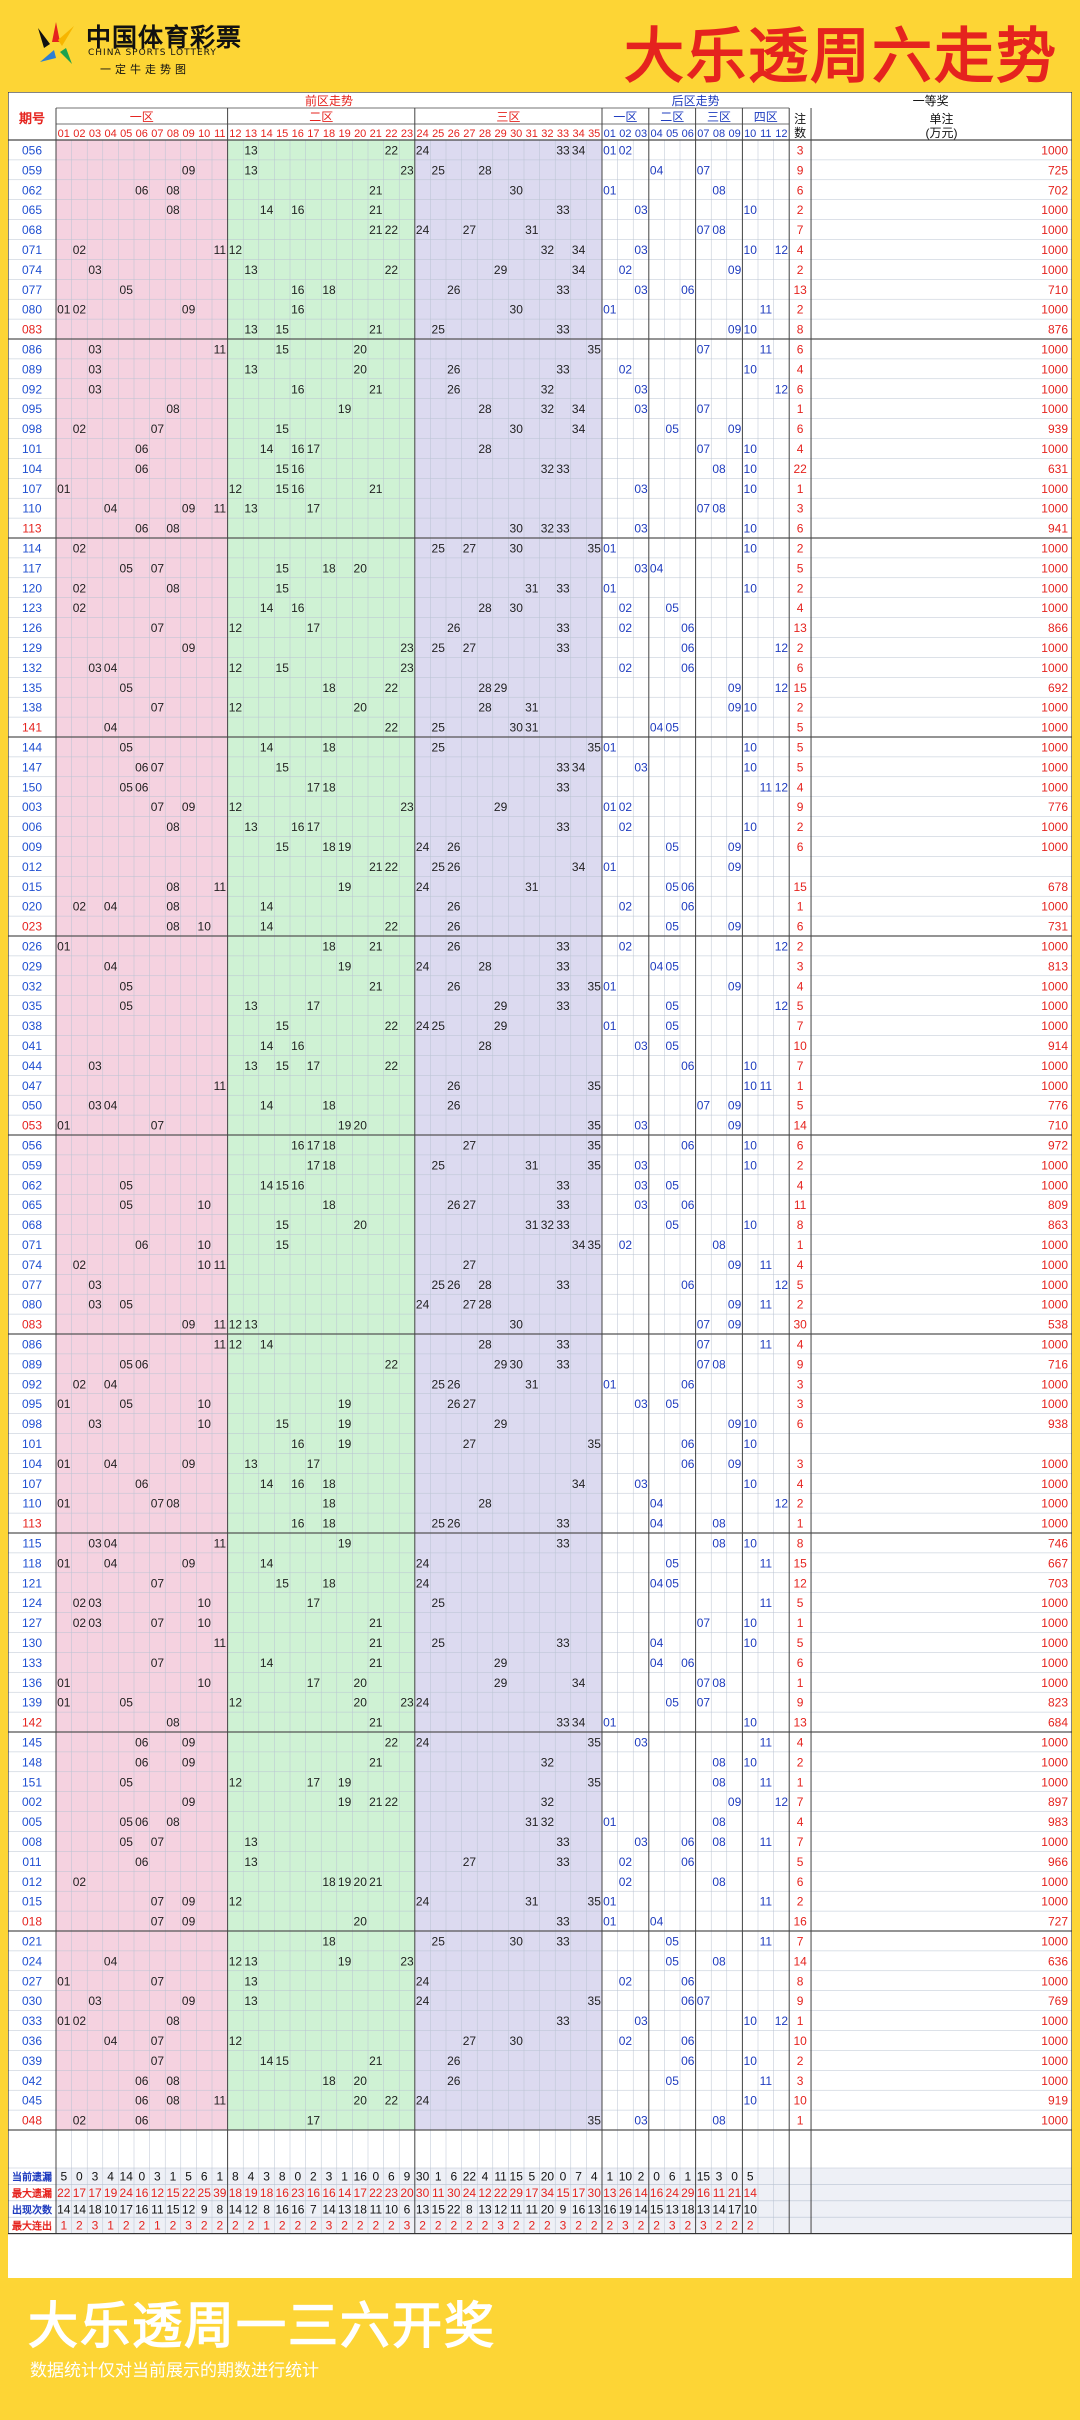 This screenshot has height=2420, width=1080. What do you see at coordinates (63, 2177) in the screenshot?
I see `stats-cell: 5` at bounding box center [63, 2177].